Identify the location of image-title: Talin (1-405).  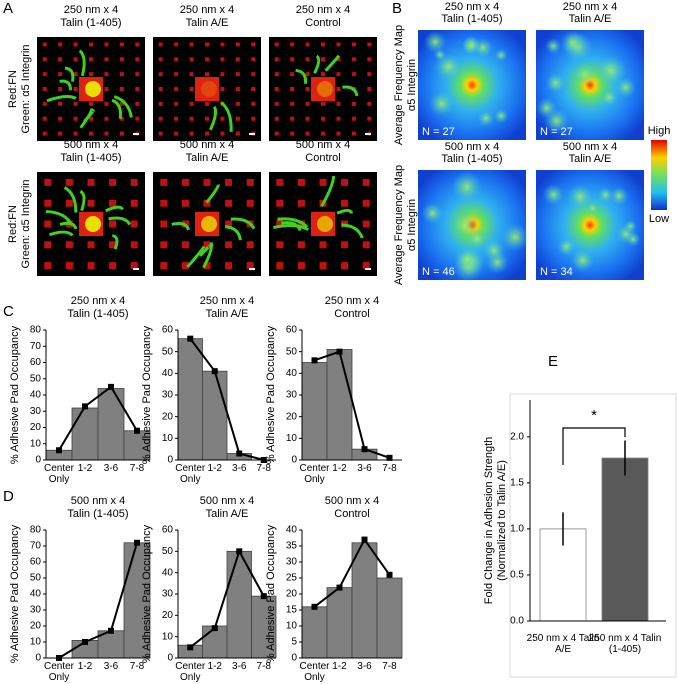
(90, 158).